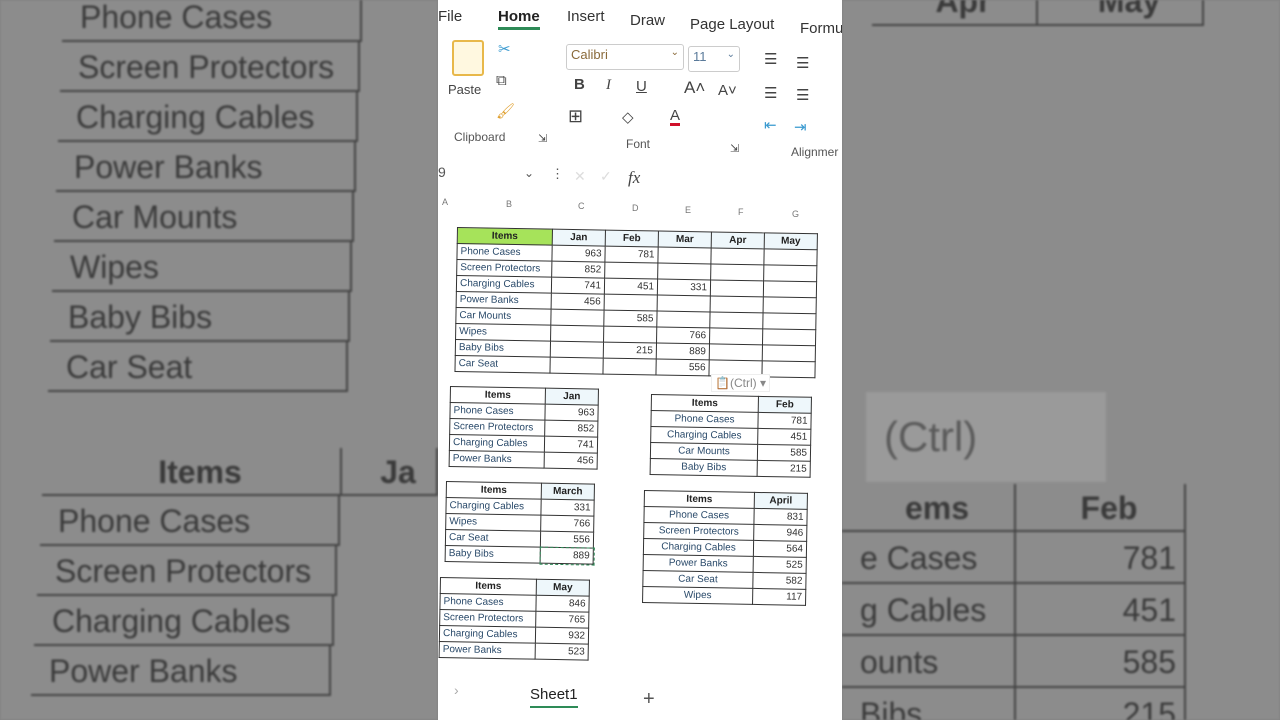 The image size is (1280, 720). What do you see at coordinates (562, 652) in the screenshot?
I see `value-cell: 523` at bounding box center [562, 652].